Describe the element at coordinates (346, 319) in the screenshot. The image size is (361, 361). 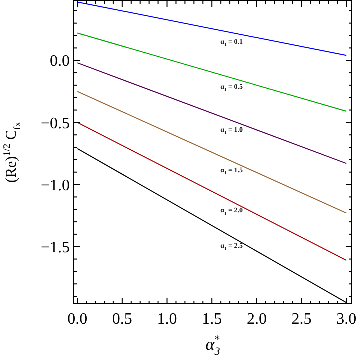
I see `x-tick-label: 3.0` at that location.